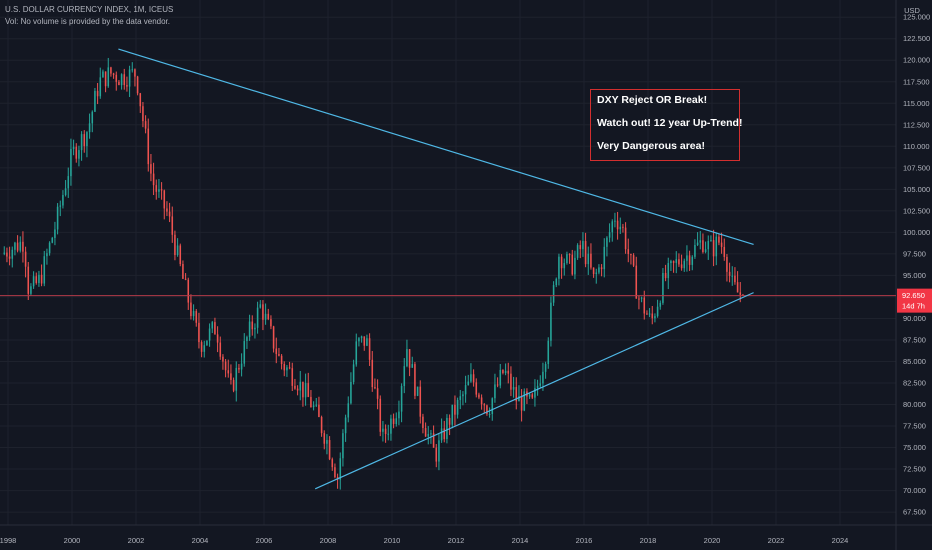  What do you see at coordinates (914, 300) in the screenshot?
I see `price-badge` at bounding box center [914, 300].